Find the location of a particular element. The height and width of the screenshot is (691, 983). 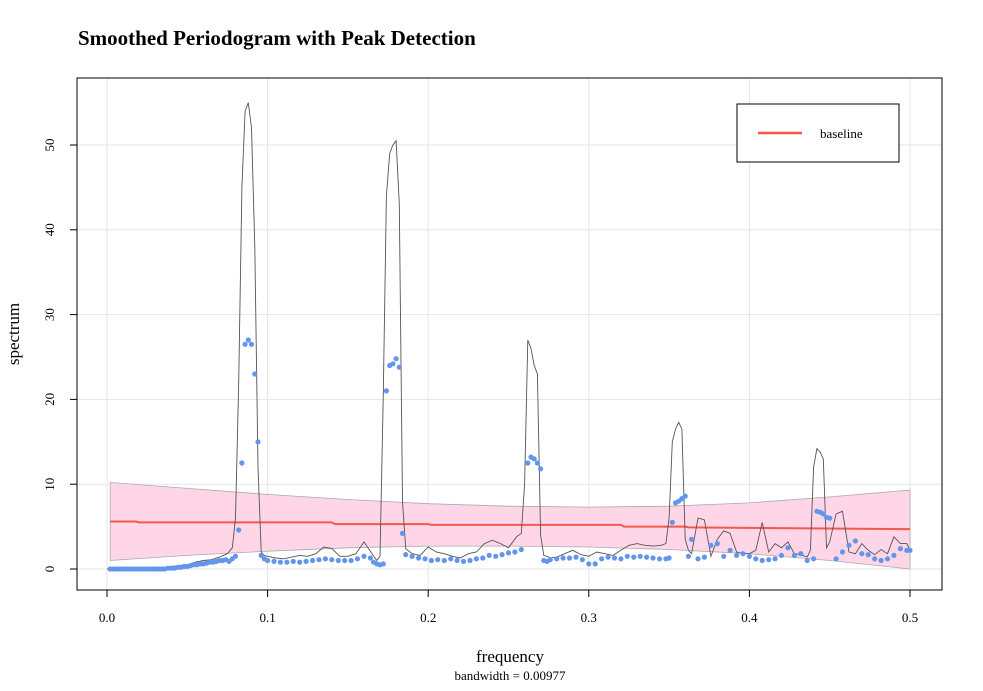

x-tick-label: 0.3 is located at coordinates (589, 617).